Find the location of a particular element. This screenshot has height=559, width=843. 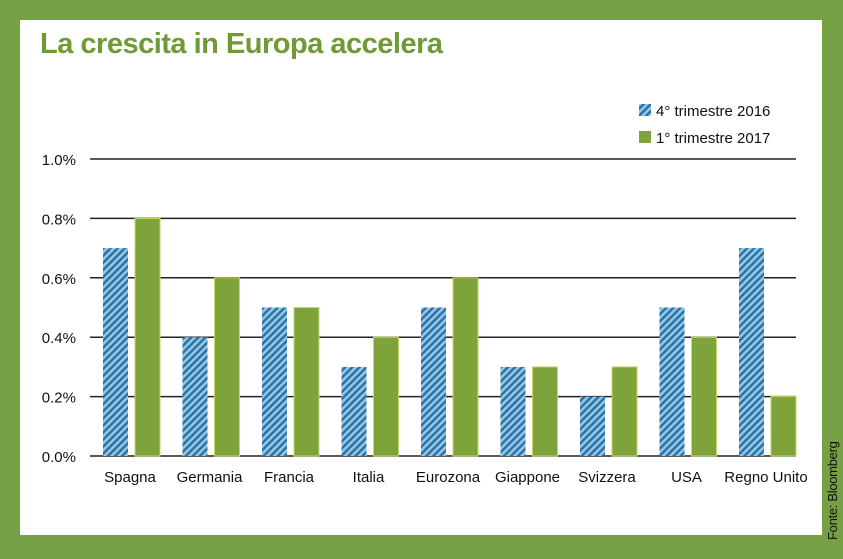

legend: 4° trimestre 2016 1° trimestre 2017 is located at coordinates (704, 125).